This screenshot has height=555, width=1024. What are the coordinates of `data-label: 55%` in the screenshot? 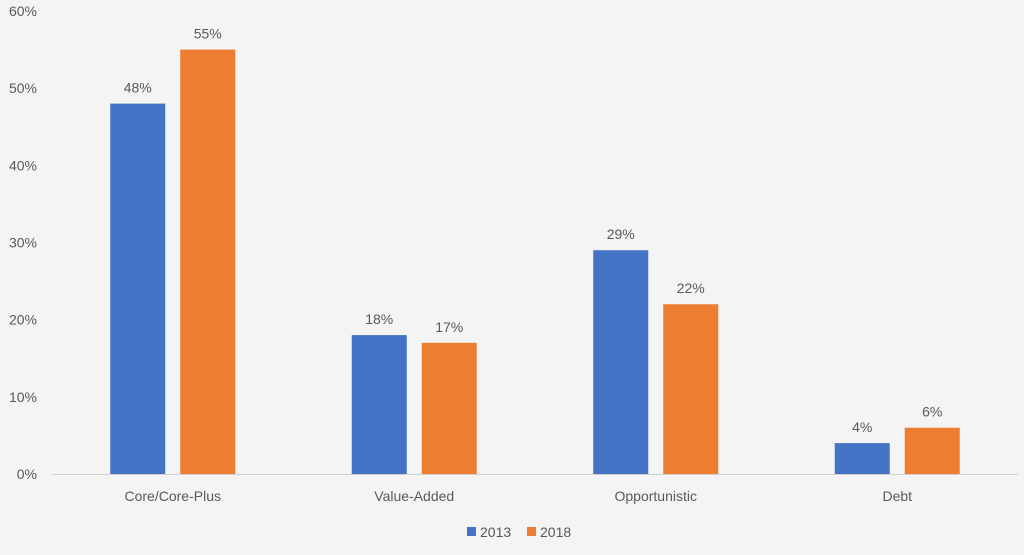 It's located at (208, 34).